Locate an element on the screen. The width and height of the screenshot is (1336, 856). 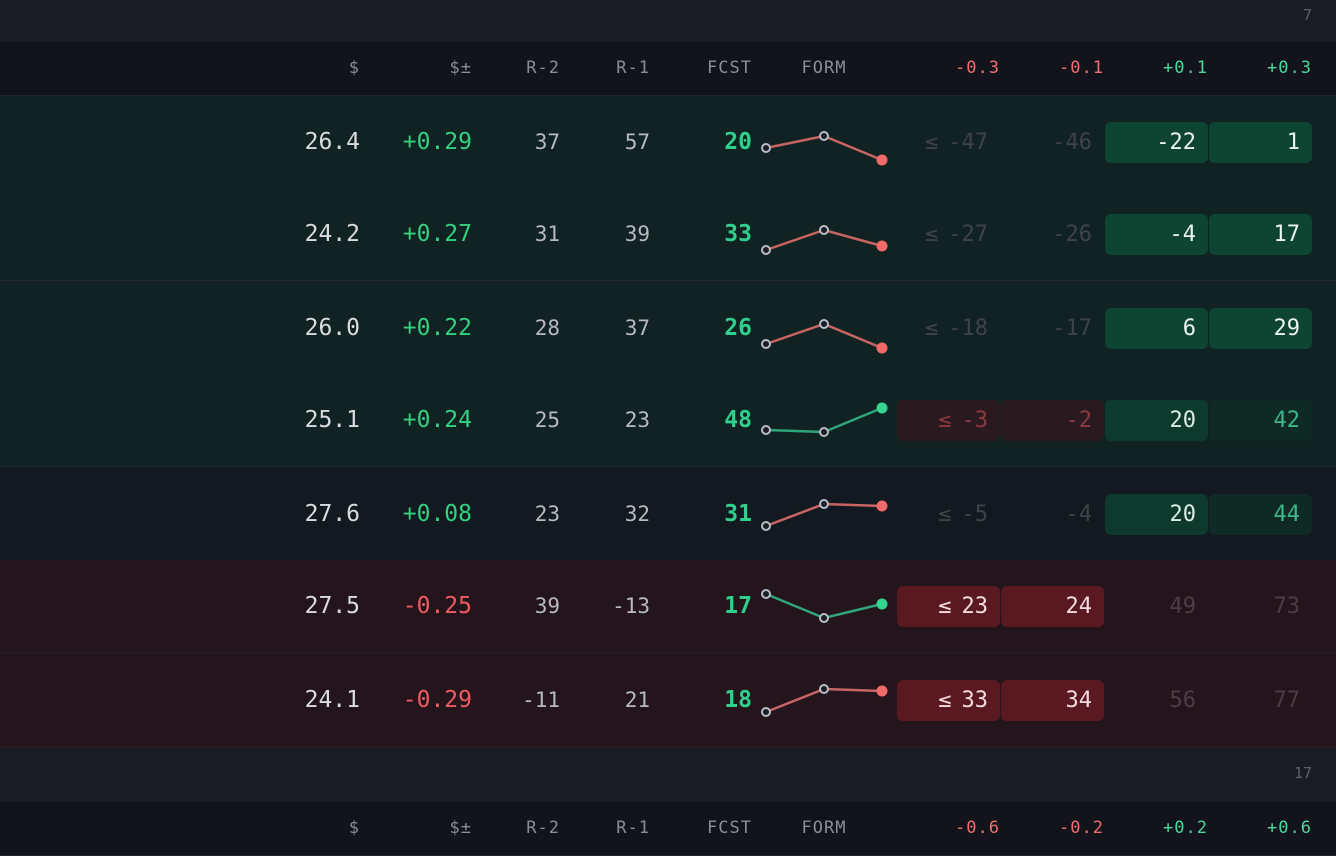
threshold-value: -26 is located at coordinates (1072, 234).